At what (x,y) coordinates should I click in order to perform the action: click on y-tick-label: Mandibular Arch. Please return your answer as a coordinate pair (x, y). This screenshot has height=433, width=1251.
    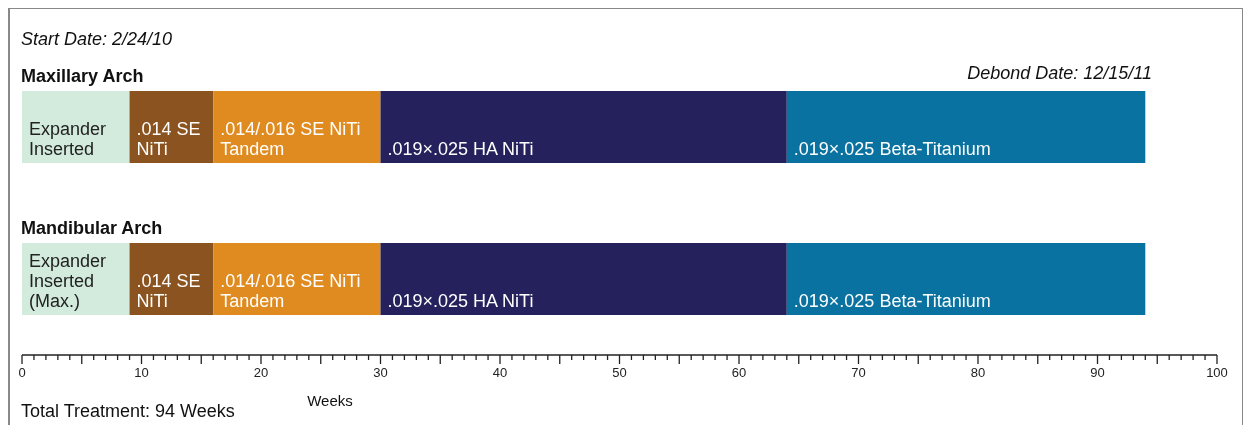
    Looking at the image, I should click on (92, 228).